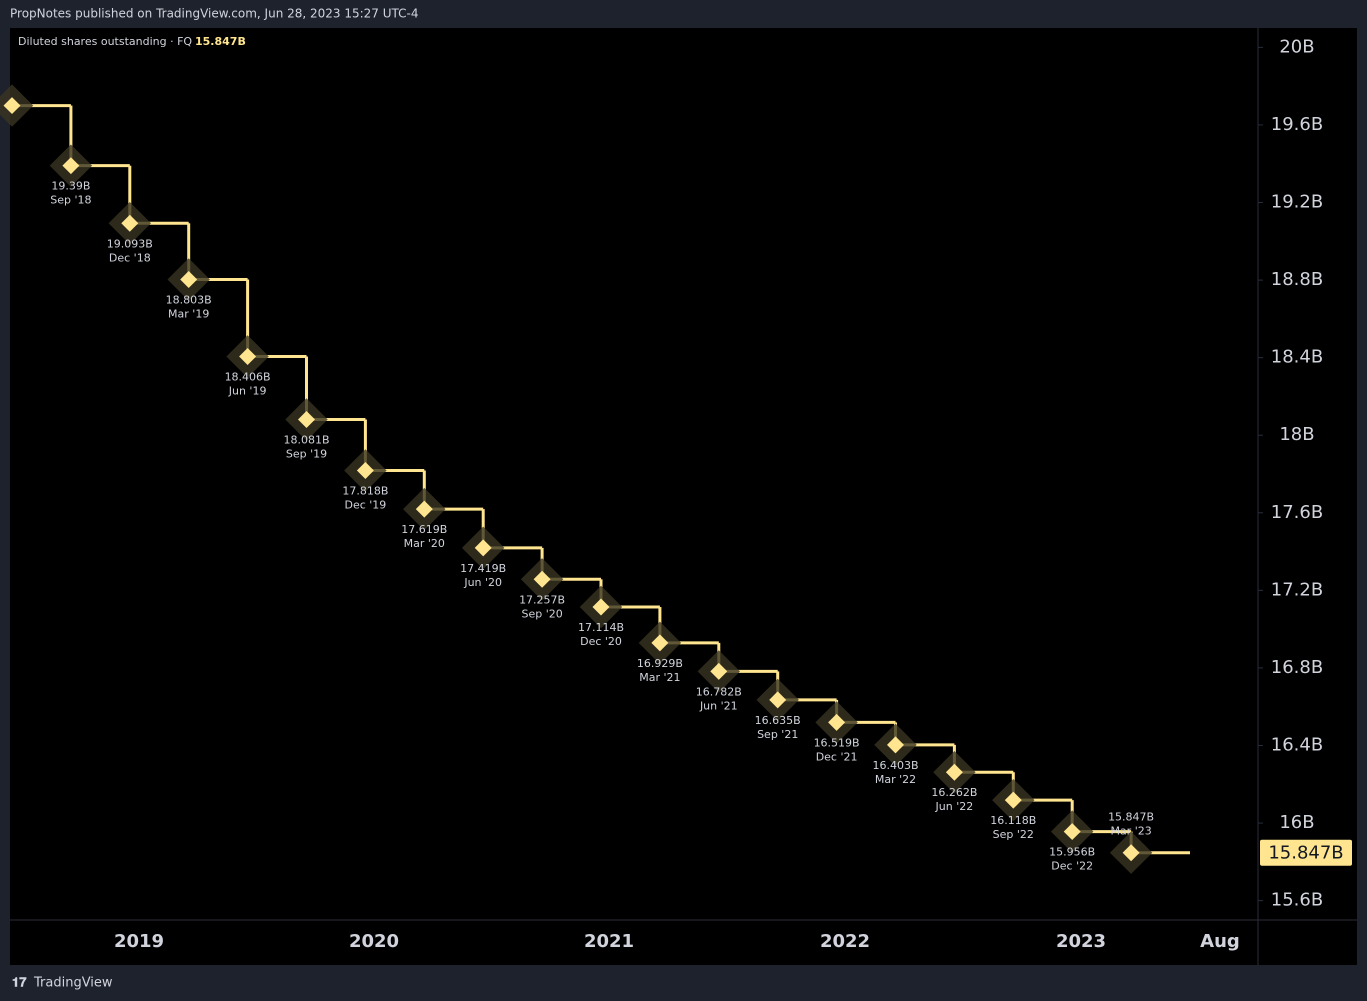 The width and height of the screenshot is (1367, 1001). Describe the element at coordinates (70, 200) in the screenshot. I see `point-date: Sep '18` at that location.